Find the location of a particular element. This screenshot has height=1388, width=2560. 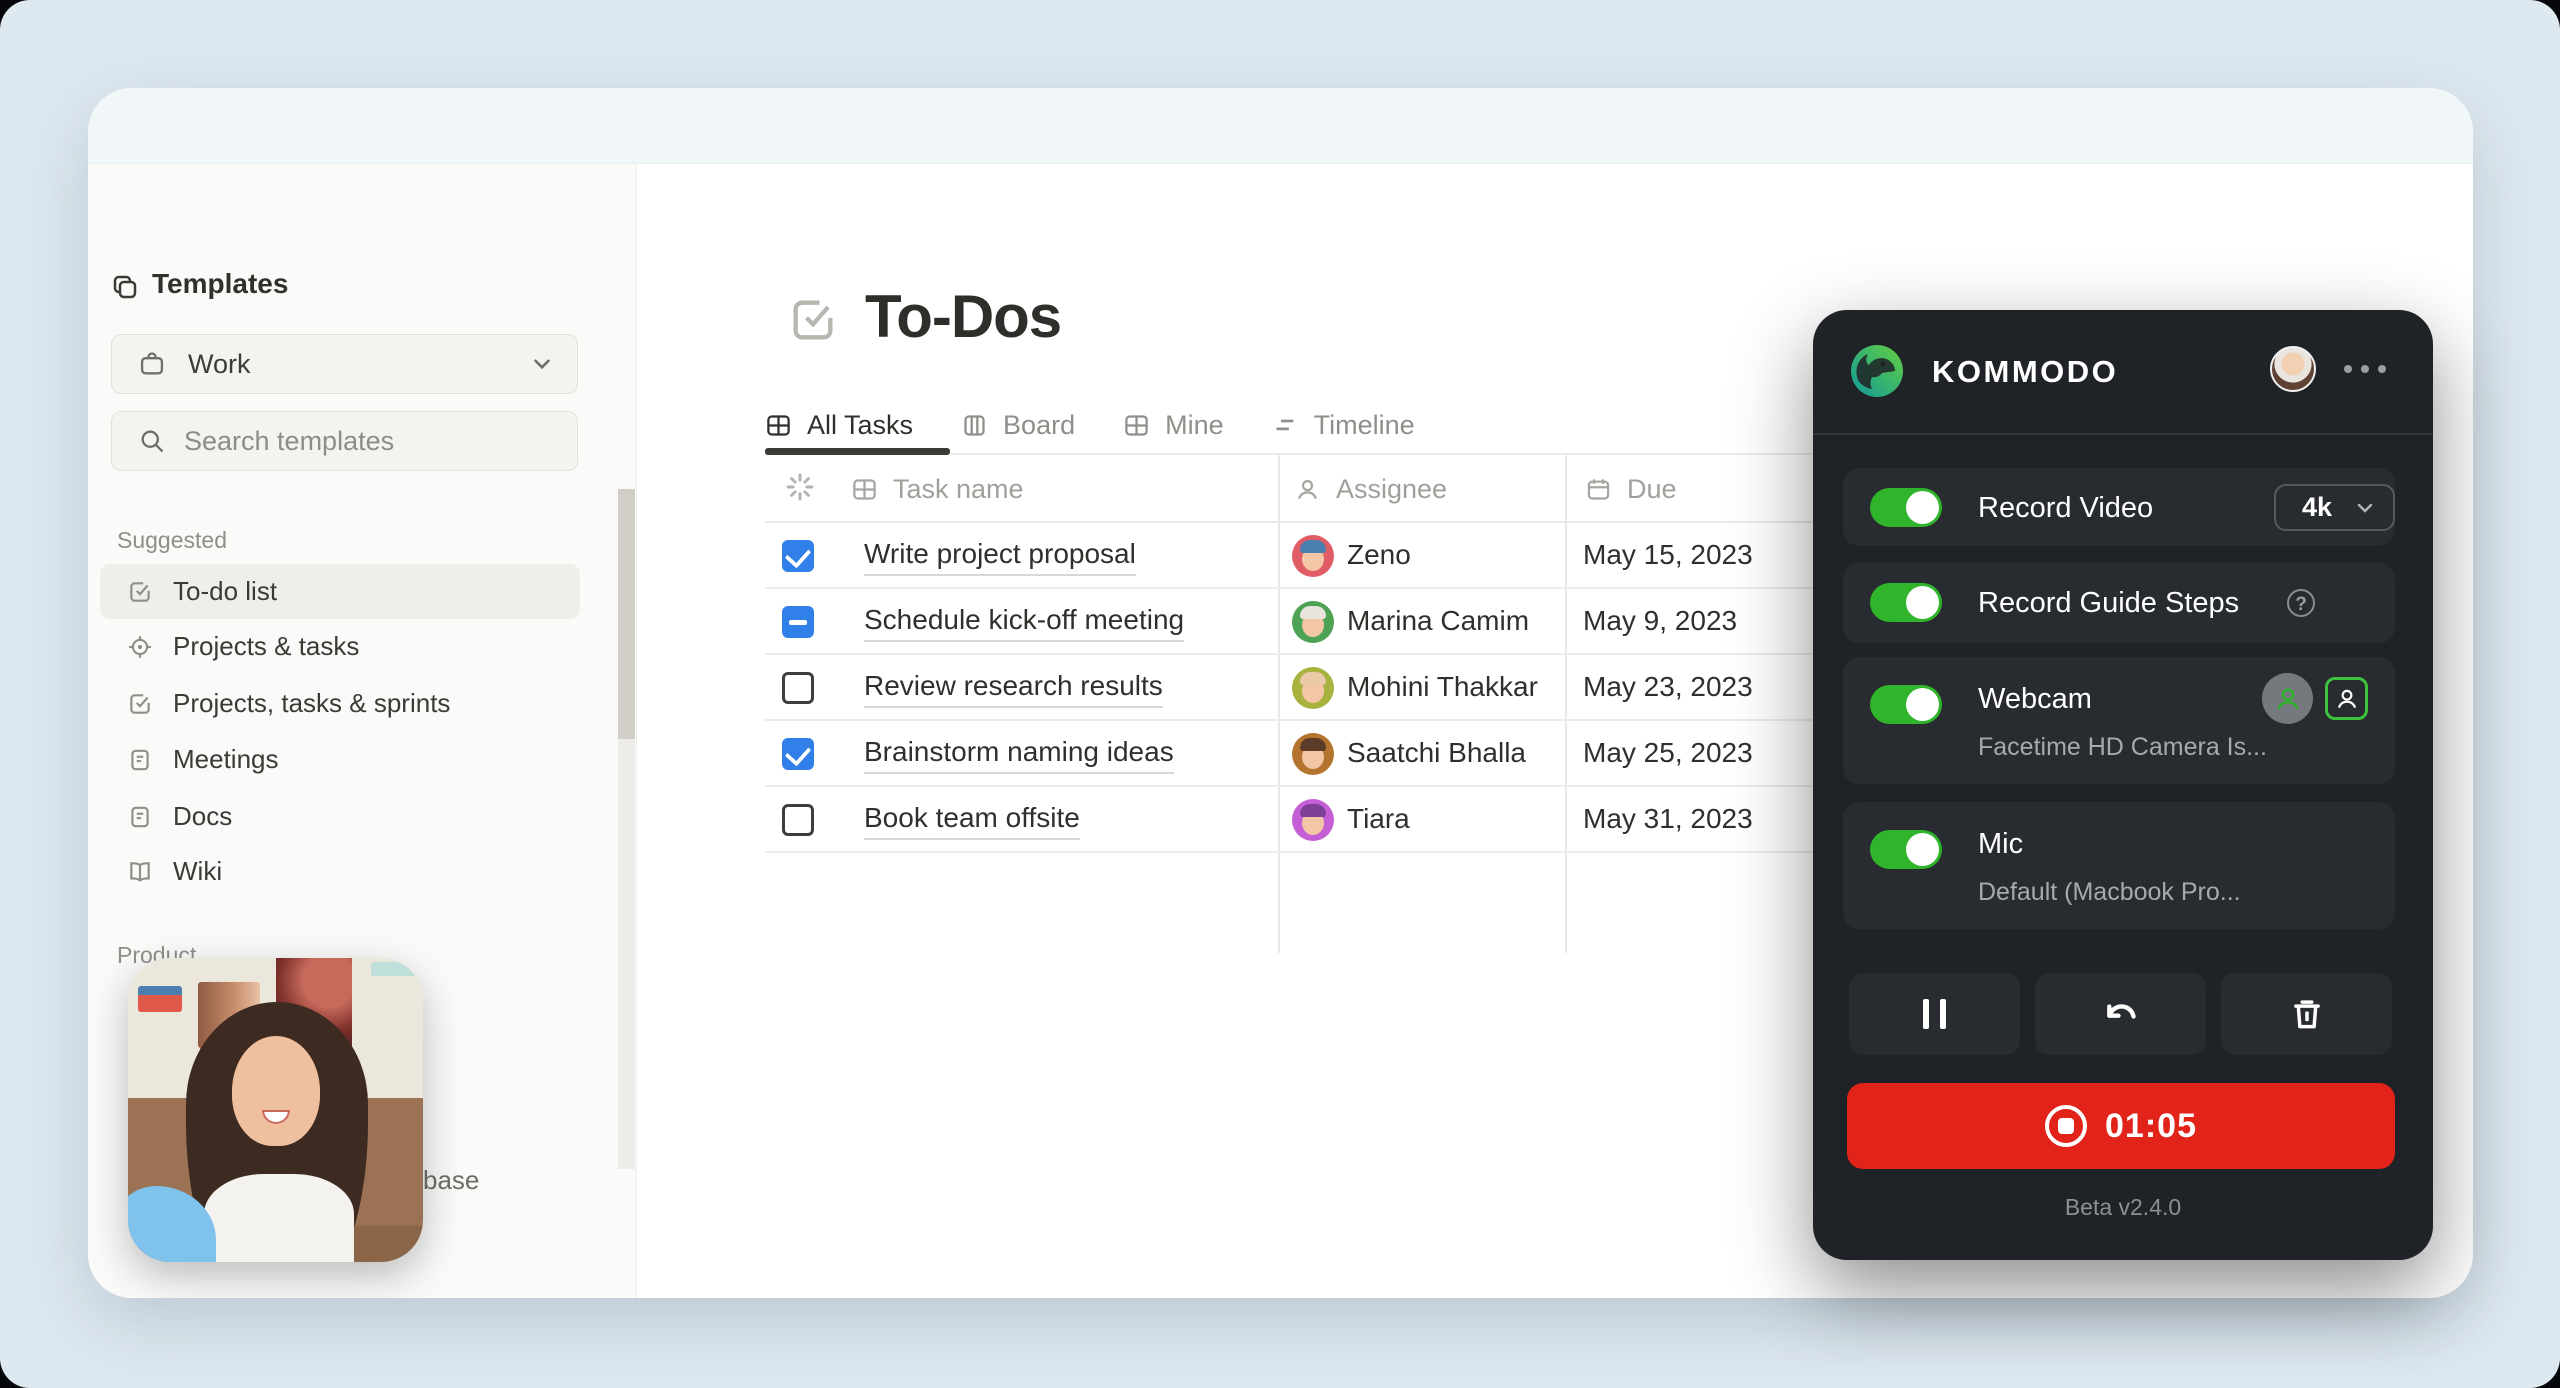

assignee-name: Marina Camim is located at coordinates (1438, 620).